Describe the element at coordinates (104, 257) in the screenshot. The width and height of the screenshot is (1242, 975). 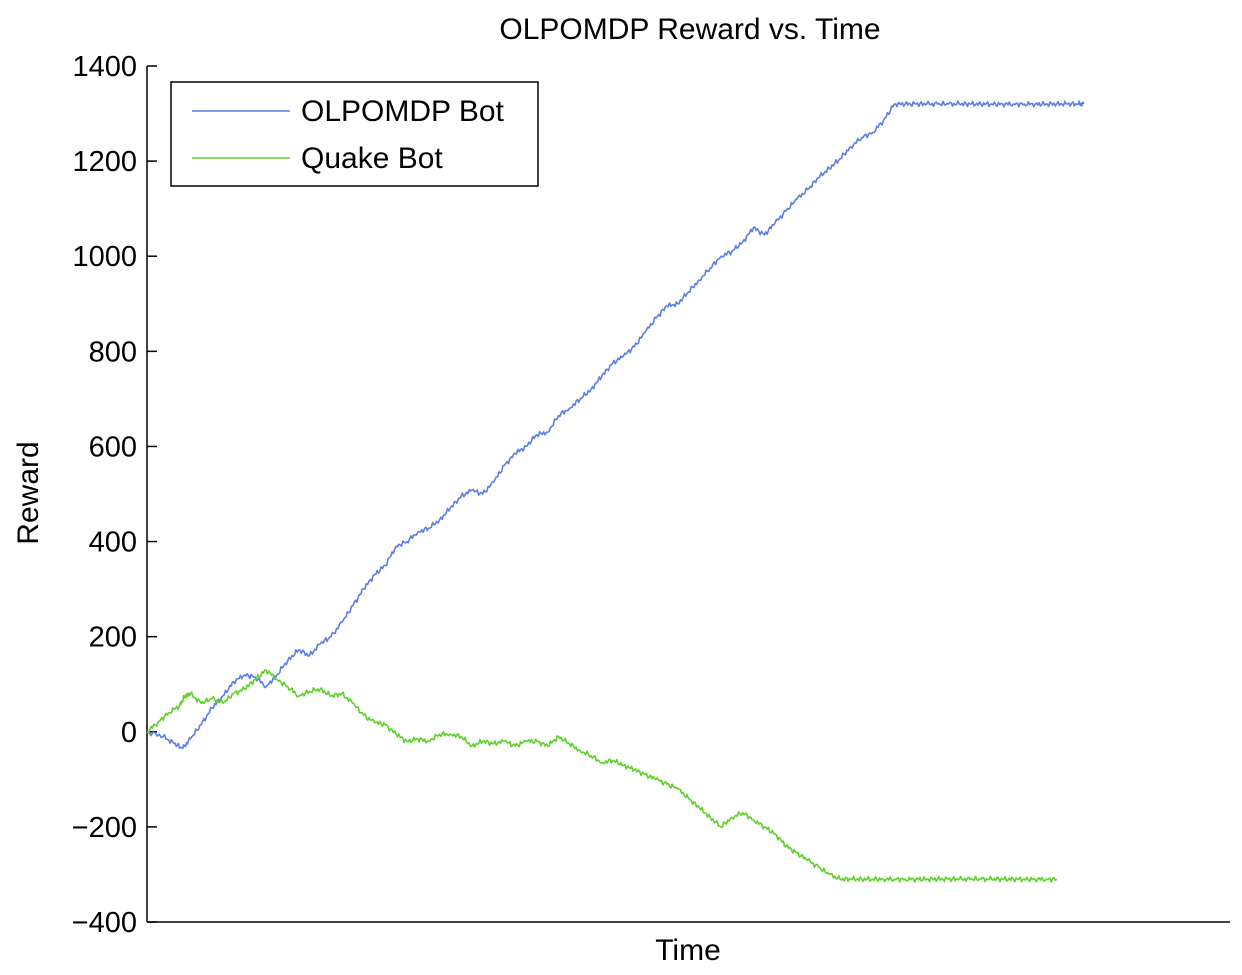
I see `y-tick-label: 1000` at that location.